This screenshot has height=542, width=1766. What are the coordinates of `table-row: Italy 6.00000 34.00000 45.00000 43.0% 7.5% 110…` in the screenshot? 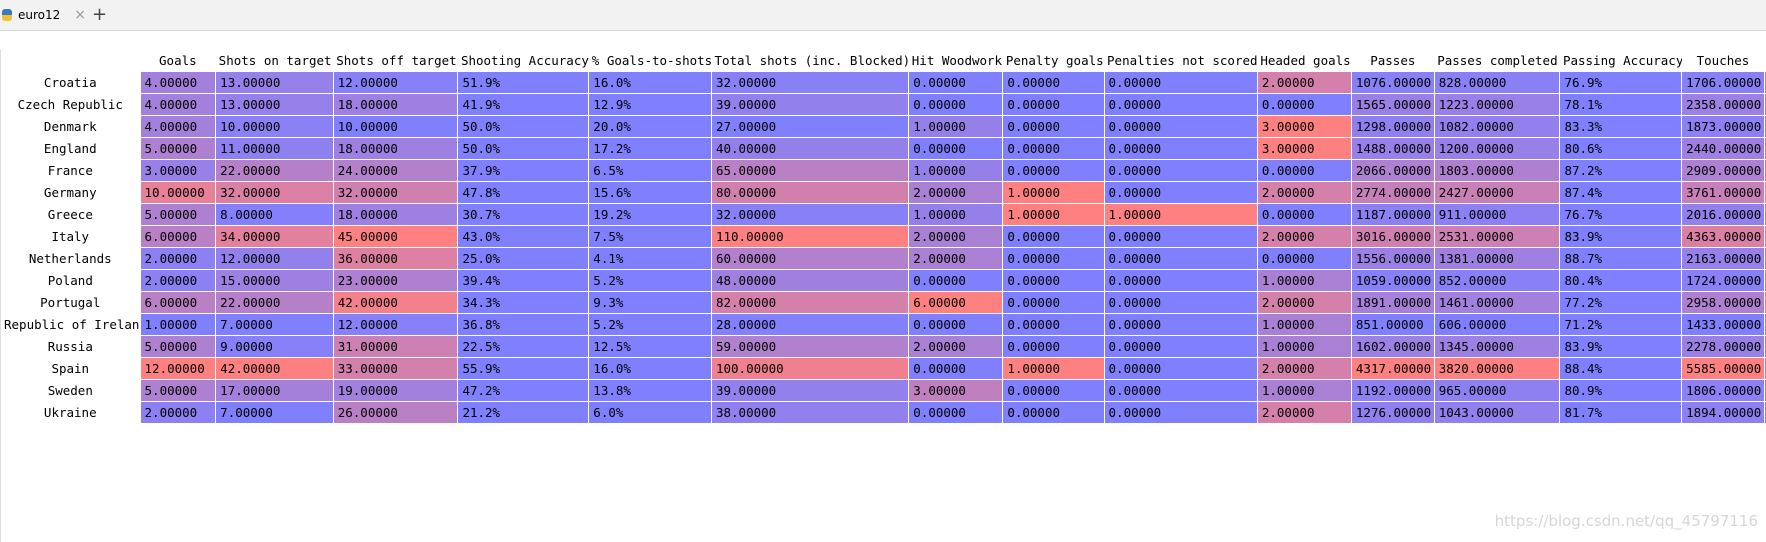 It's located at (883, 236).